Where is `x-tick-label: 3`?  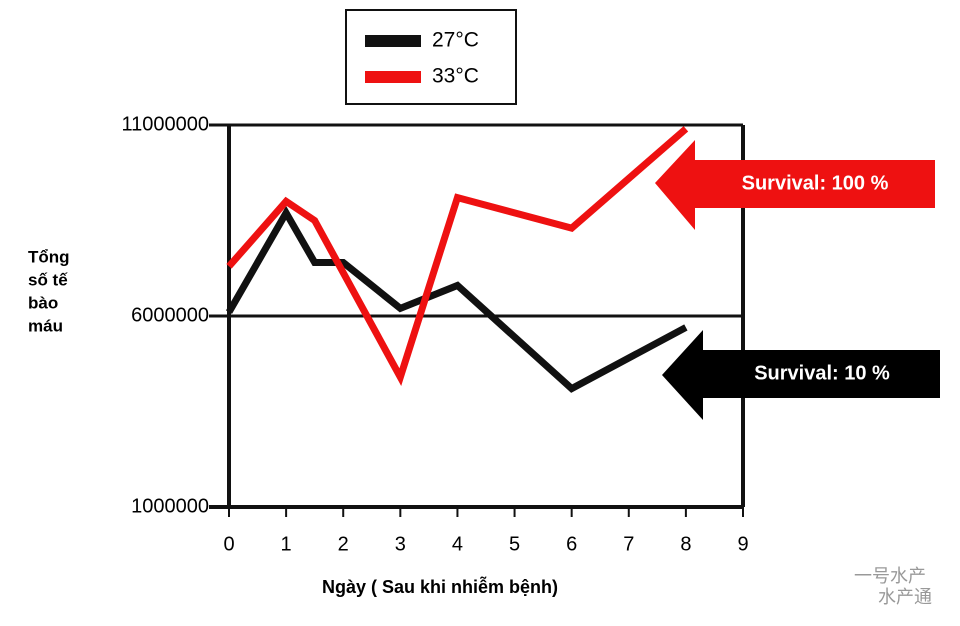 x-tick-label: 3 is located at coordinates (400, 544).